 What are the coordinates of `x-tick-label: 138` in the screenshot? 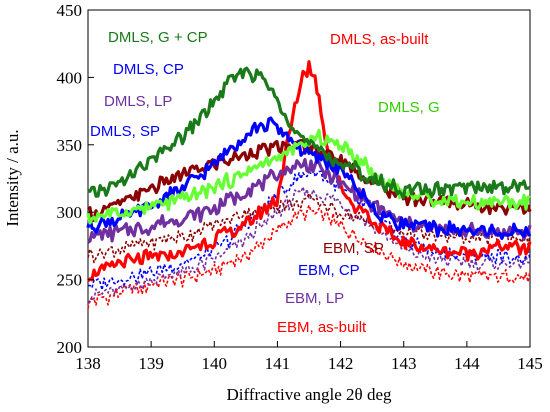 It's located at (88, 363).